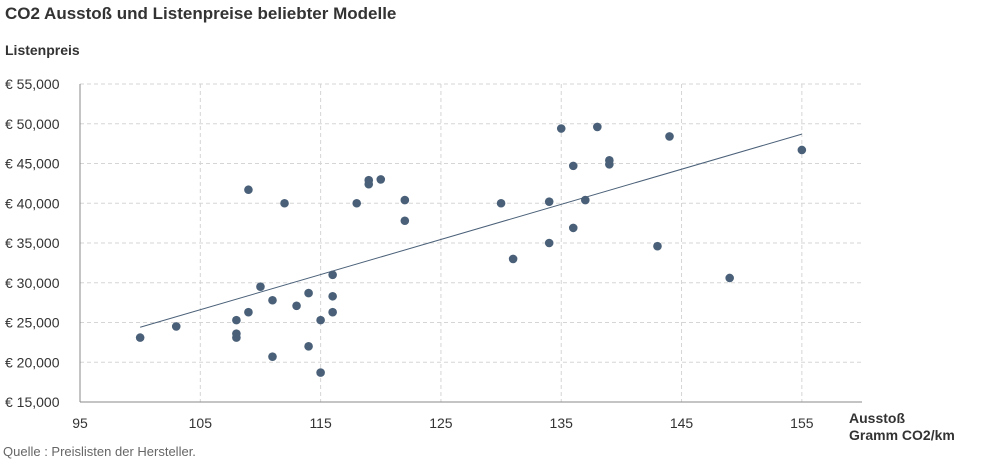 The image size is (1000, 470). Describe the element at coordinates (99, 451) in the screenshot. I see `source-note: Quelle : Preislisten der Hersteller.` at that location.